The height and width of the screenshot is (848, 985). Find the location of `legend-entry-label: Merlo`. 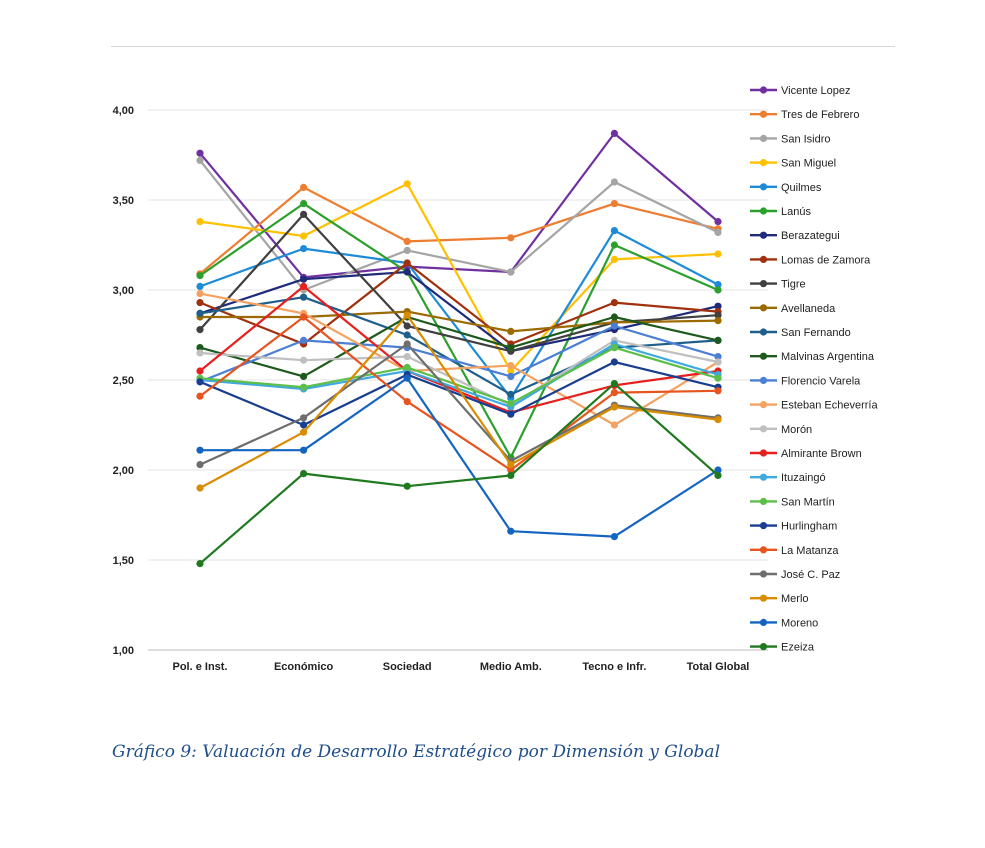

legend-entry-label: Merlo is located at coordinates (795, 599).